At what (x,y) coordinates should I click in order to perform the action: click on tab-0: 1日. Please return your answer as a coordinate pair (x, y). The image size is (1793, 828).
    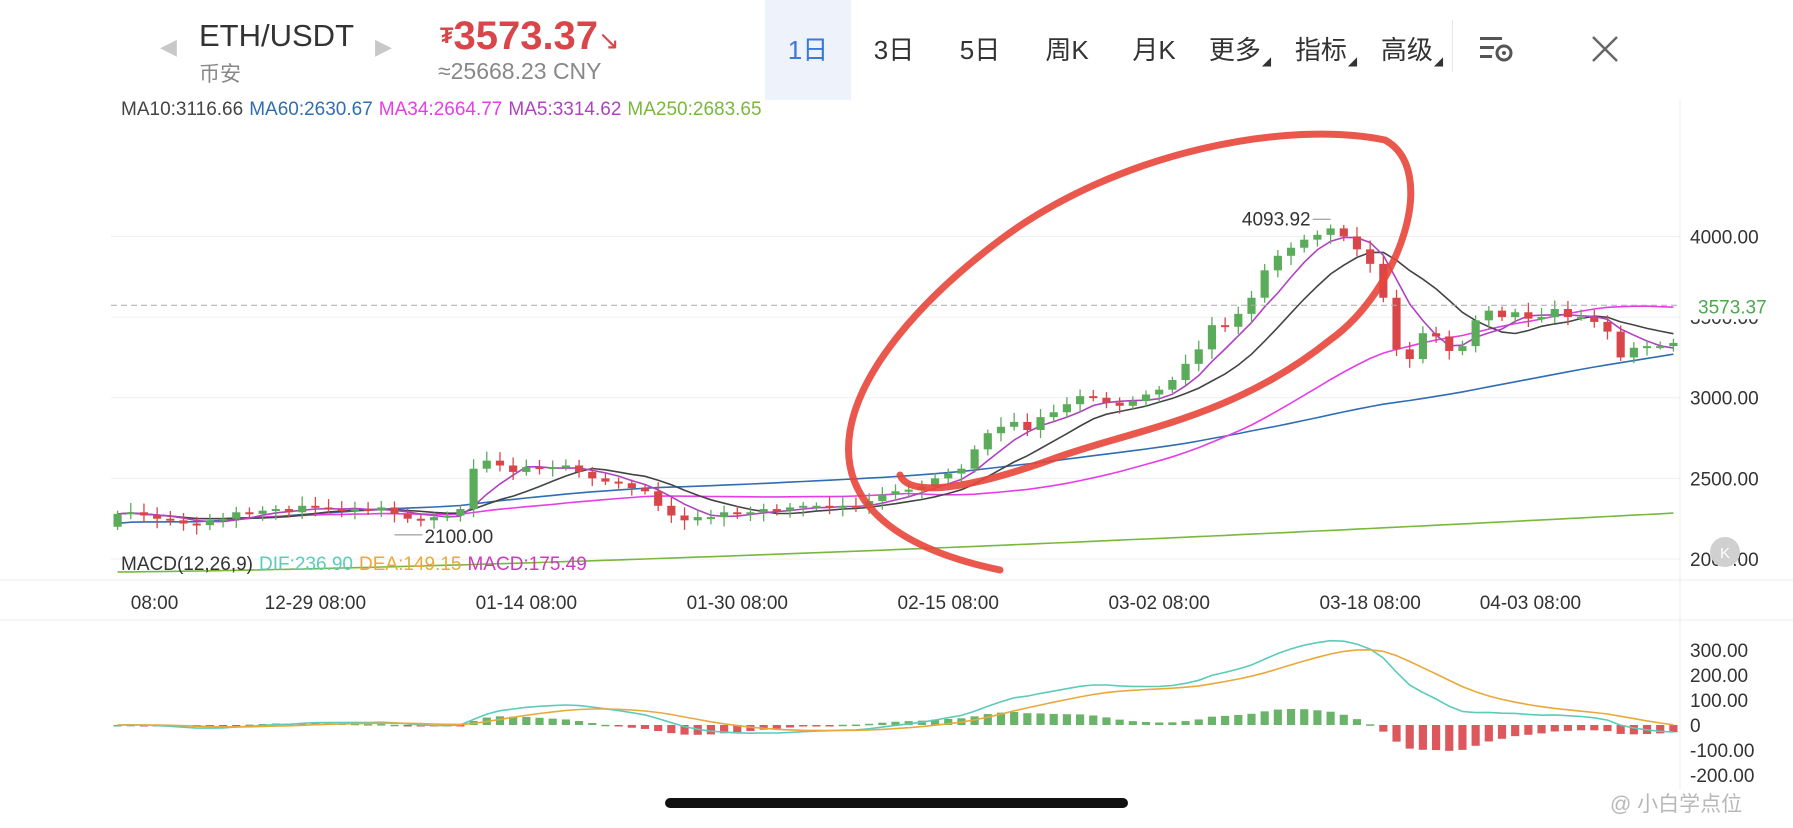
    Looking at the image, I should click on (808, 50).